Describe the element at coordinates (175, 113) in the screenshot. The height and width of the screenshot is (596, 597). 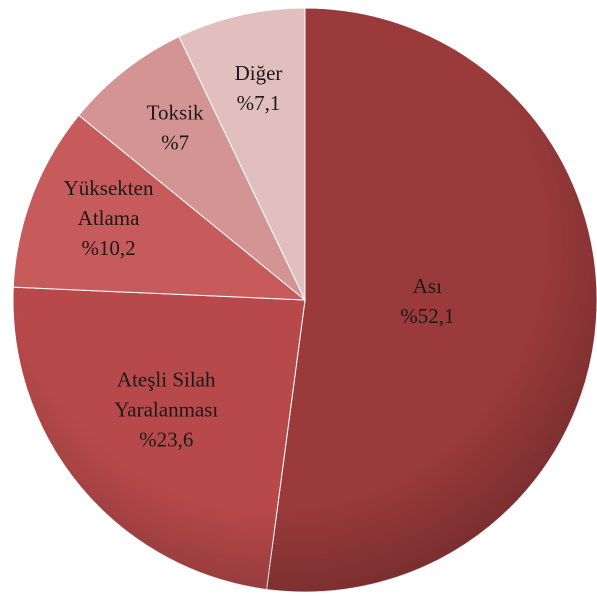
I see `category-label: Toksik` at that location.